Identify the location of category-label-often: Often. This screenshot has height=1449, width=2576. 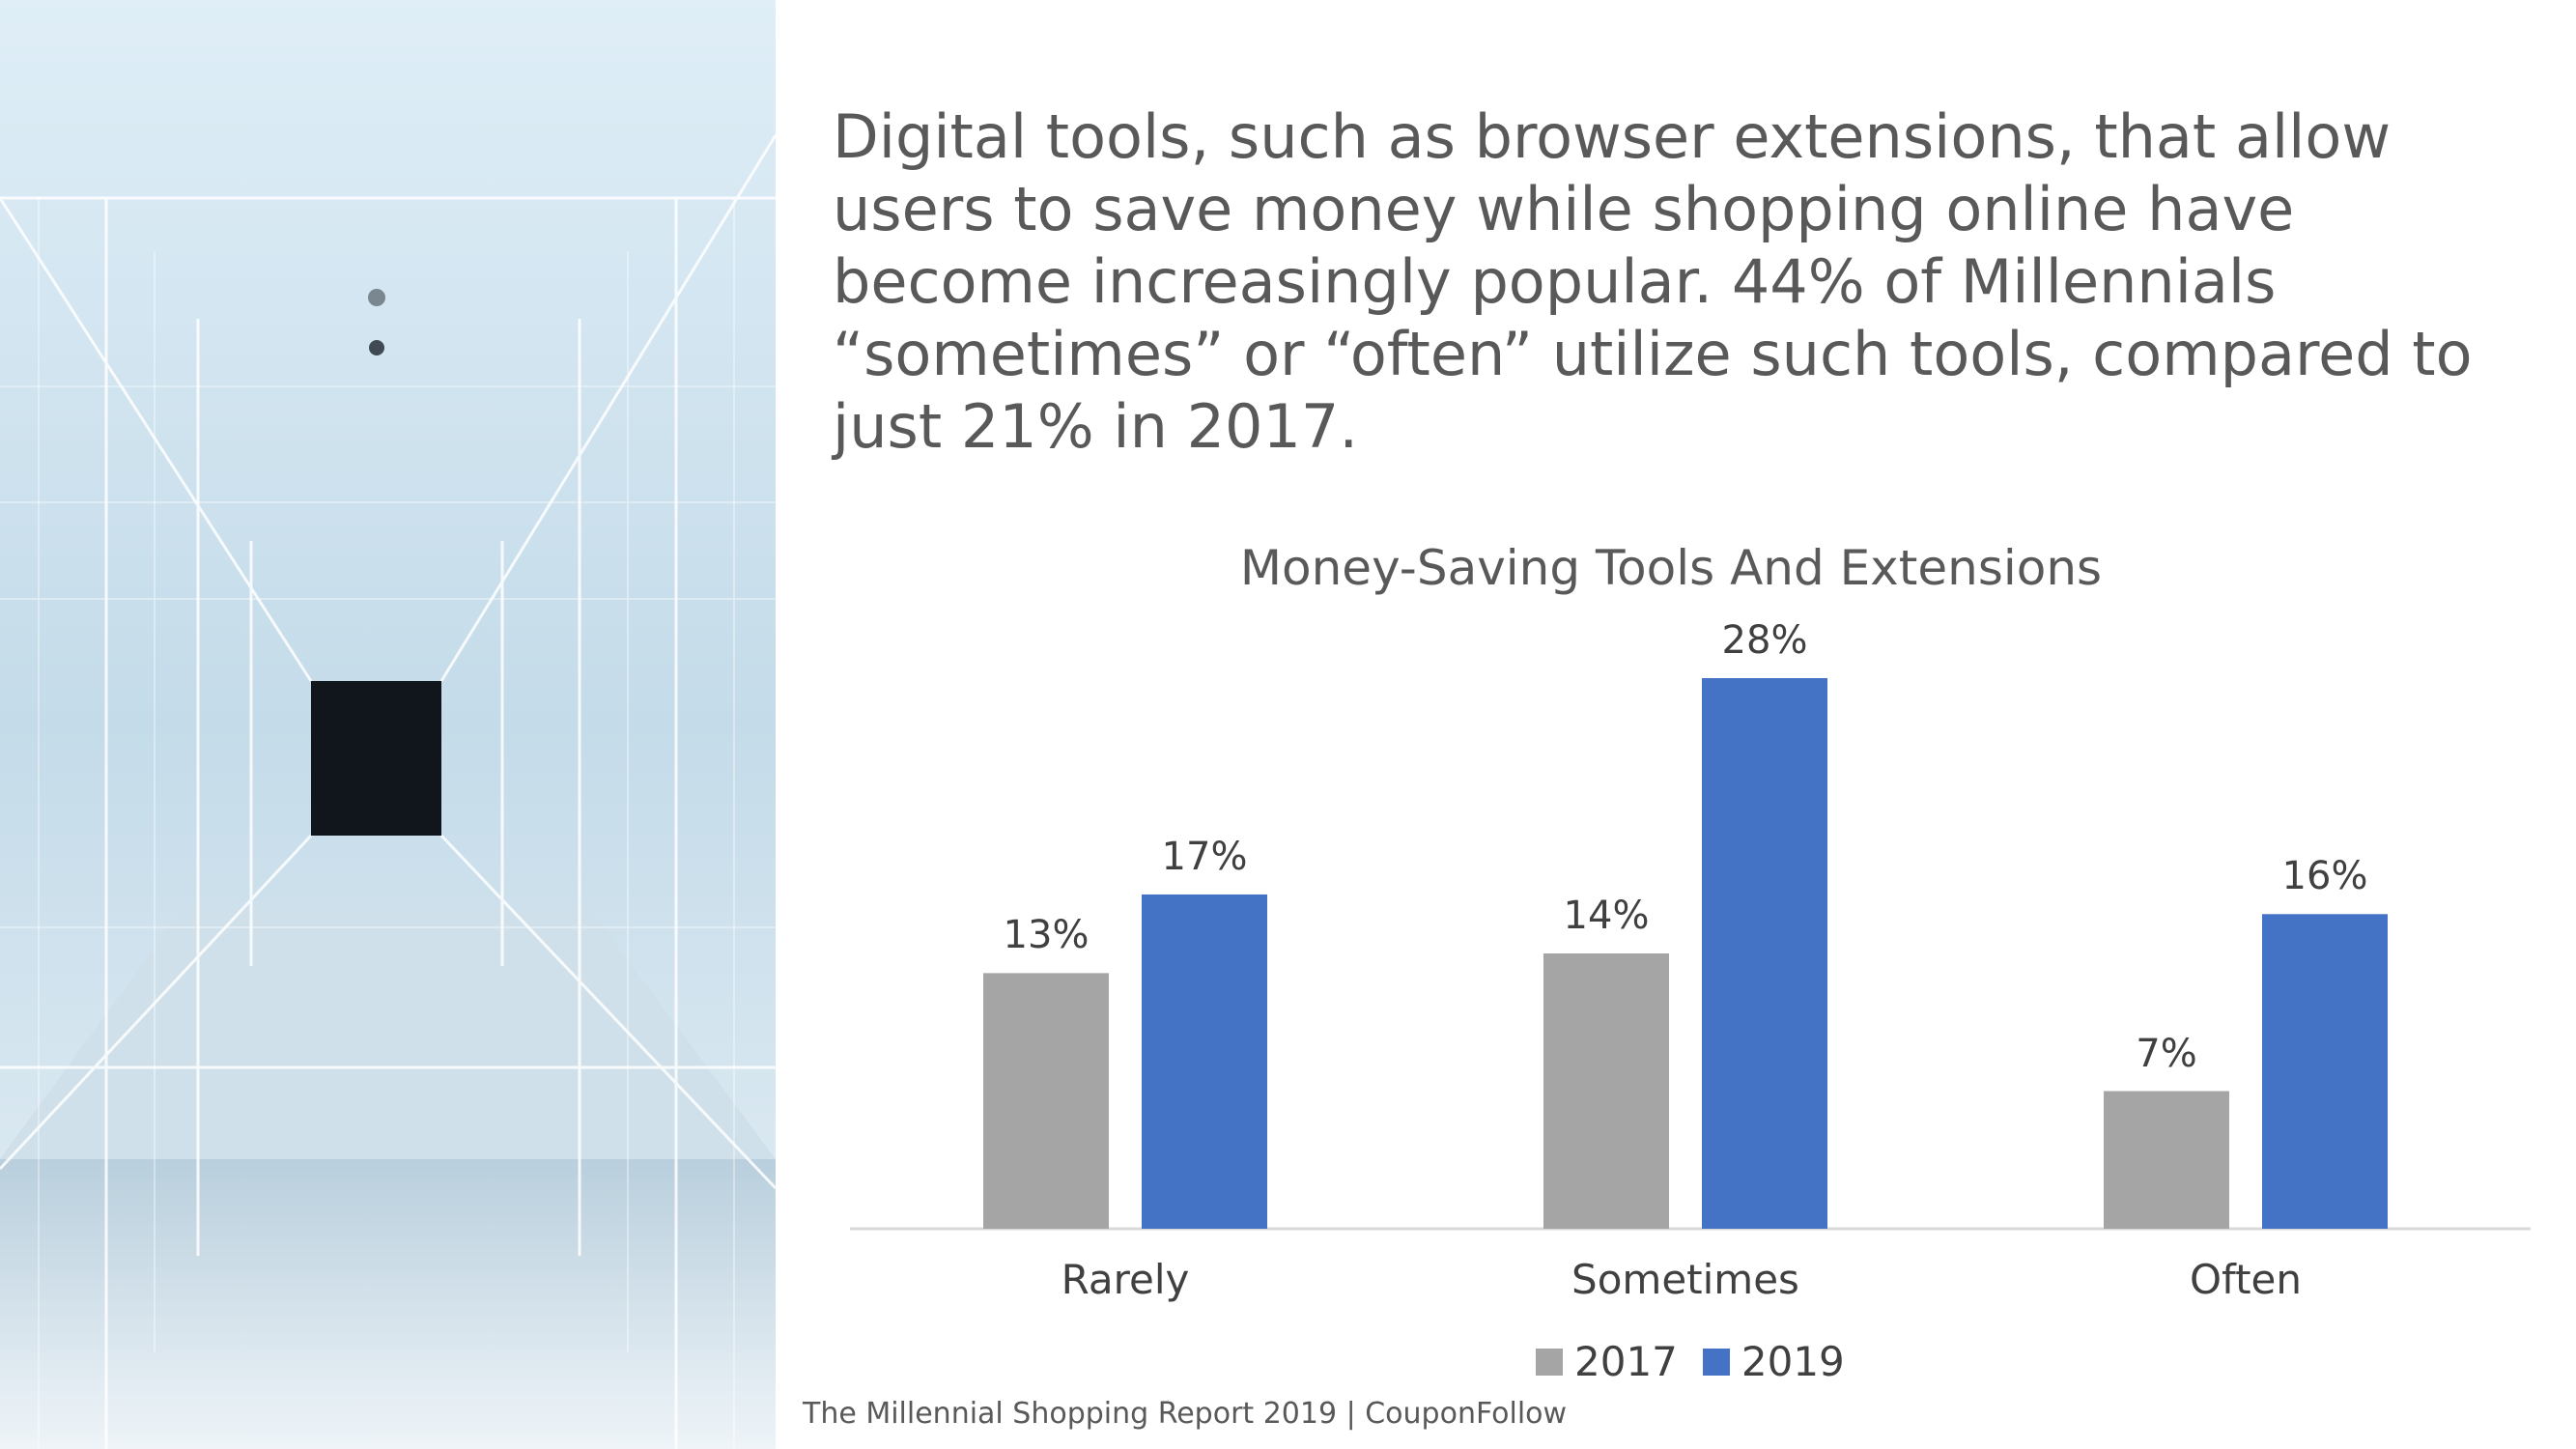
(2246, 1279).